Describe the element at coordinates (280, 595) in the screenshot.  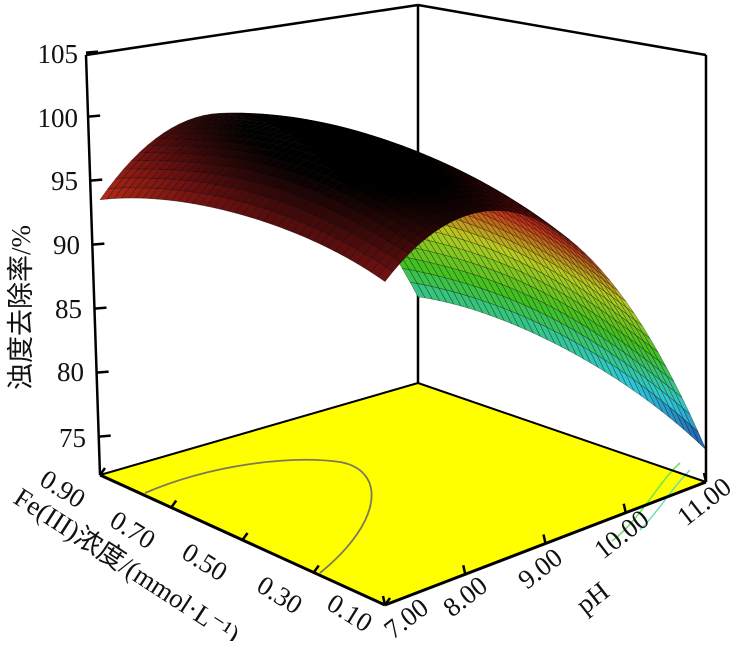
I see `fe-tick-label: 0.30` at that location.